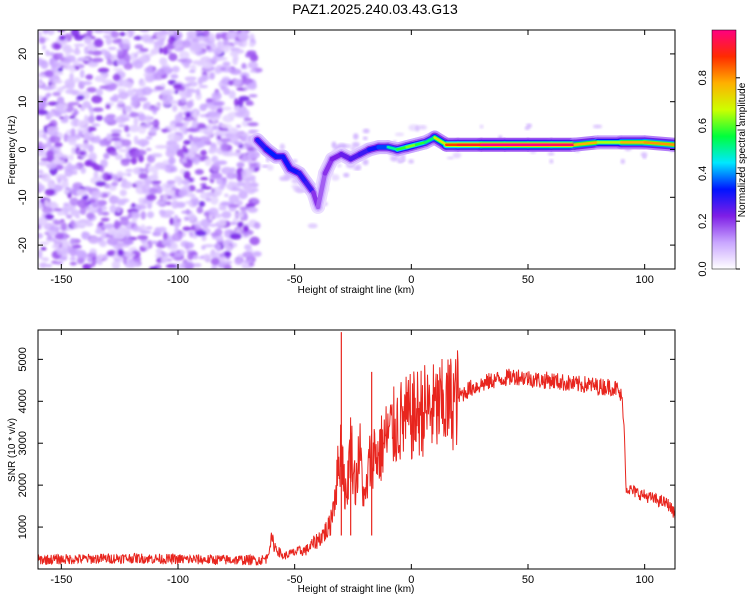 Image resolution: width=750 pixels, height=605 pixels. What do you see at coordinates (356, 589) in the screenshot?
I see `snr-x-label: Height of straight line (km)` at bounding box center [356, 589].